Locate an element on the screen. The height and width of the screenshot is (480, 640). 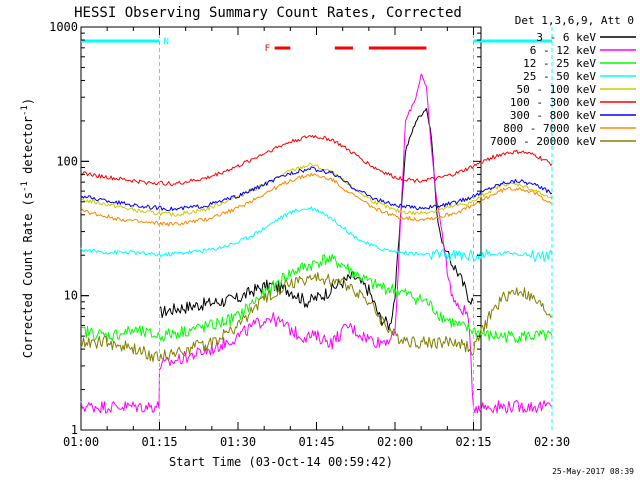
legend-entry-4: 50 - 100 keV is located at coordinates (576, 89).